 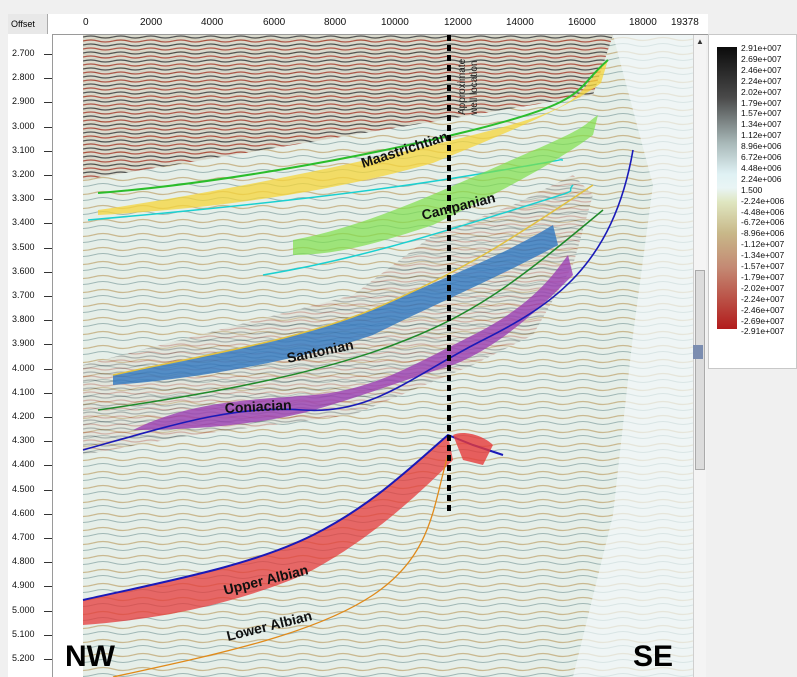 What do you see at coordinates (698, 352) in the screenshot?
I see `panel-resize-handle` at bounding box center [698, 352].